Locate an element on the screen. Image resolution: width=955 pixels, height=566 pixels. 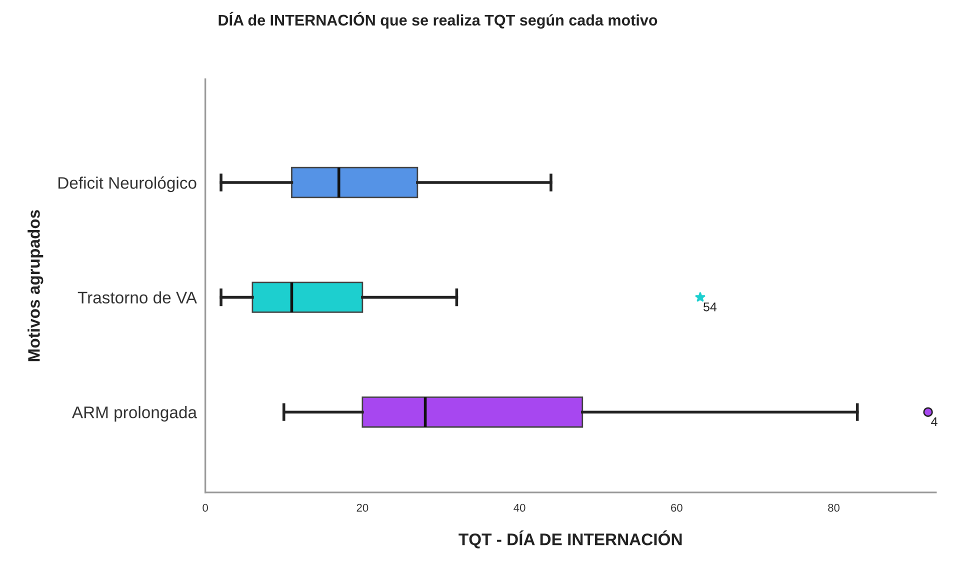
x-tick-label: 80 is located at coordinates (834, 508).